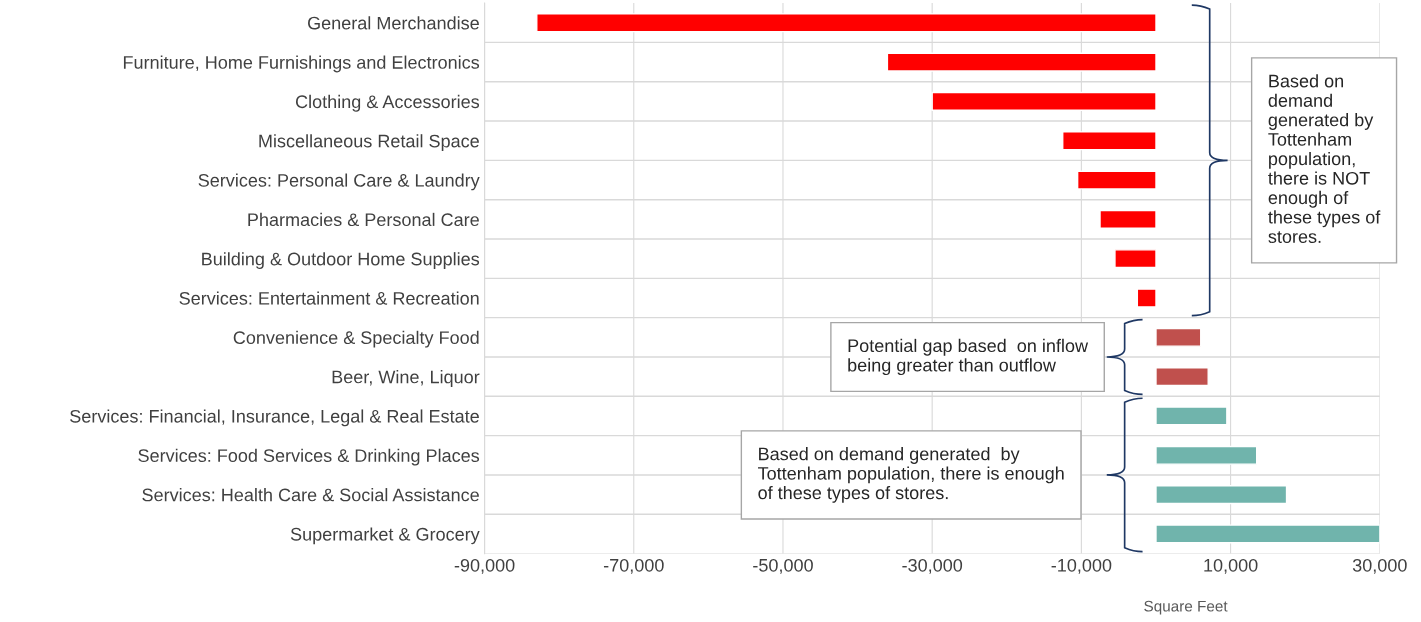  I want to click on y-tick-label: Pharmacies & Personal Care, so click(363, 219).